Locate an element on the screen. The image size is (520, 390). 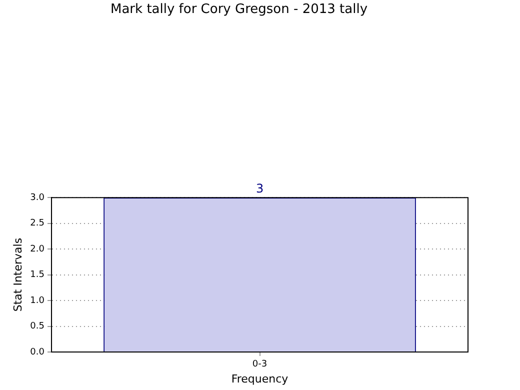
y-tick-label: 3.0 is located at coordinates (37, 197).